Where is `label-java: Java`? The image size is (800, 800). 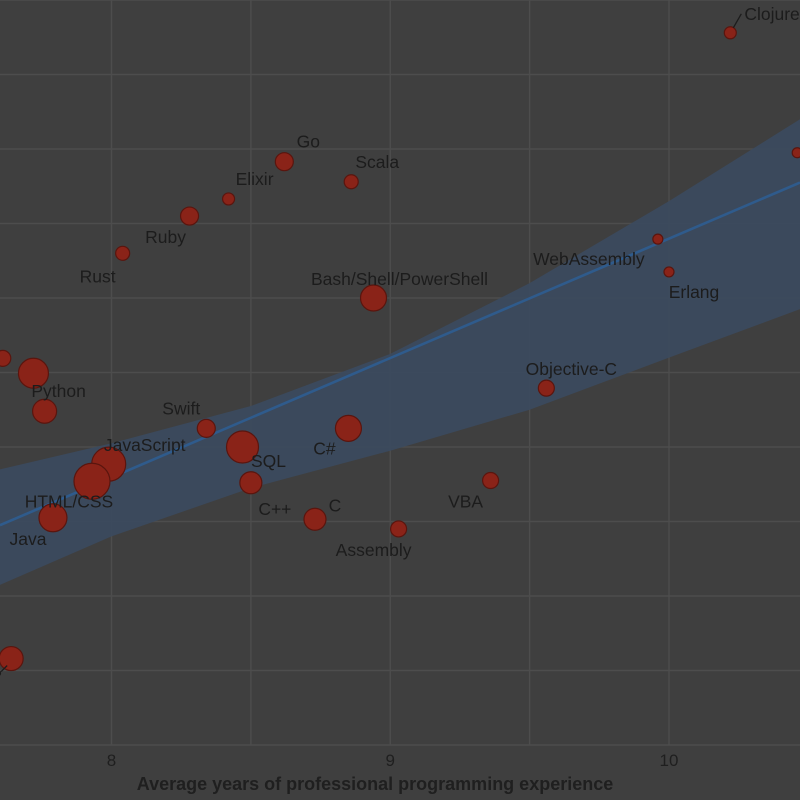
label-java: Java is located at coordinates (27, 539).